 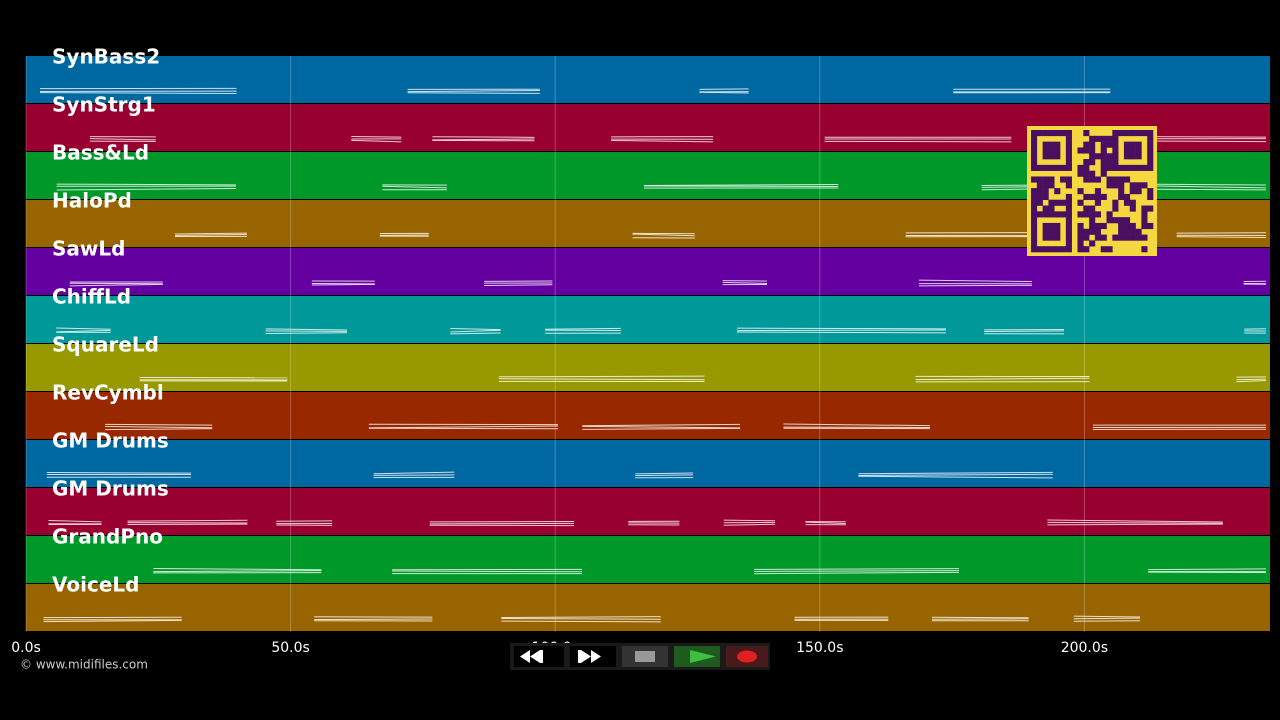 I want to click on stop-button, so click(x=645, y=656).